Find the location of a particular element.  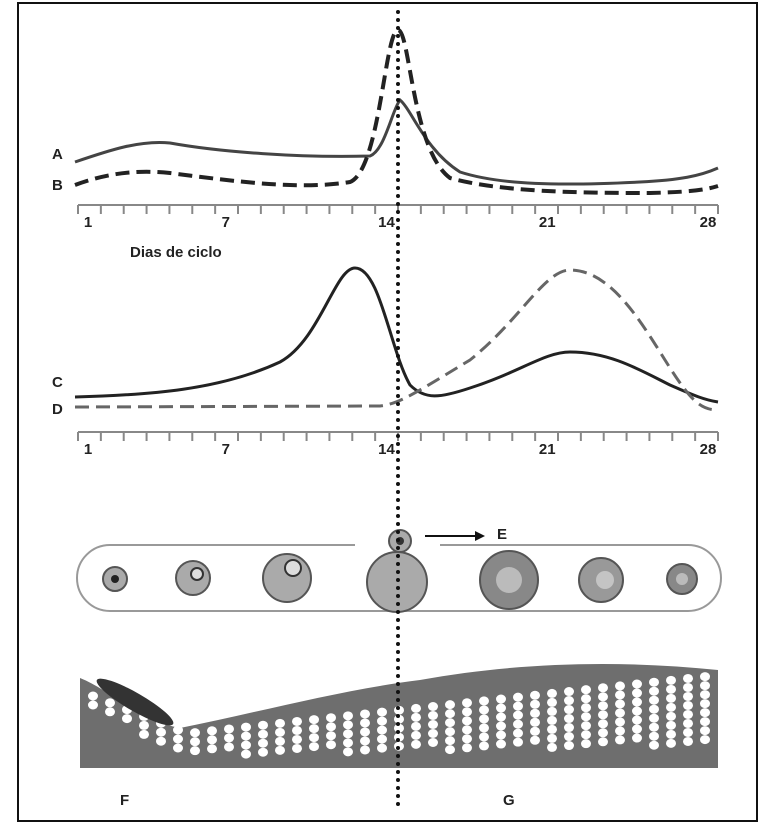

corpus-core is located at coordinates (605, 580).